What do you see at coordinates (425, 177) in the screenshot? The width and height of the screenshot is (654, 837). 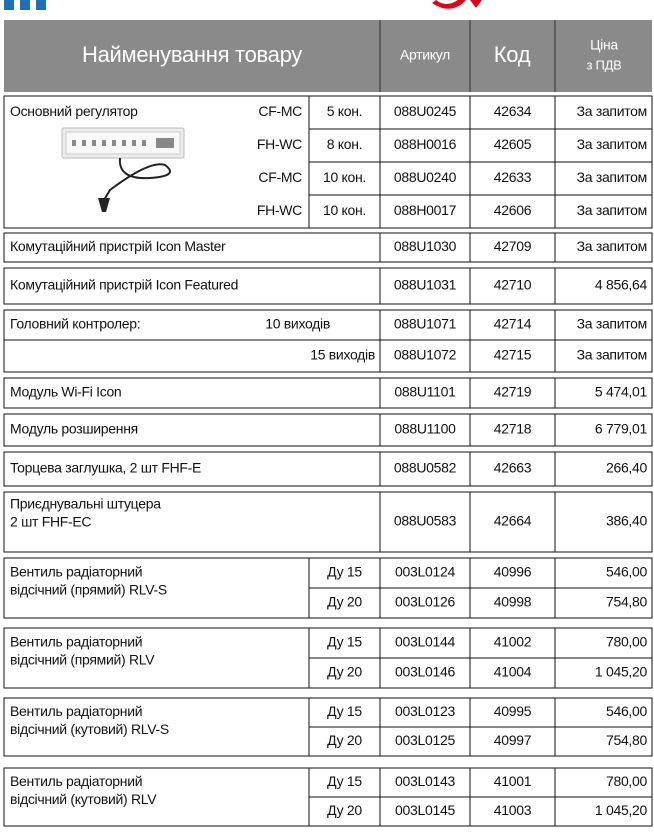 I see `article: 088U0240` at bounding box center [425, 177].